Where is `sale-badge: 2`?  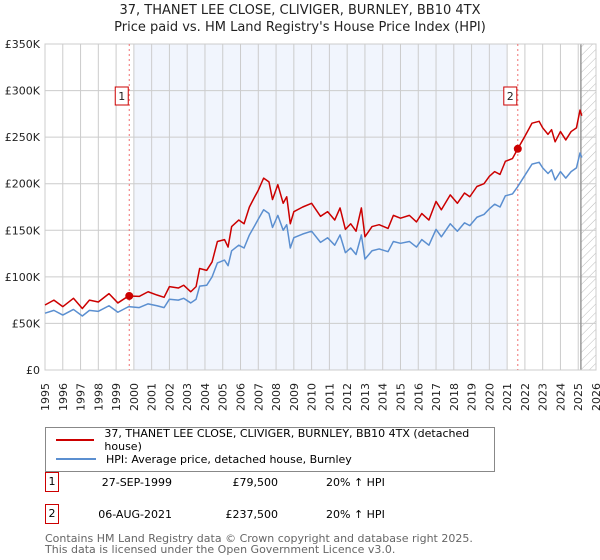
sale-badge: 2 is located at coordinates (52, 514).